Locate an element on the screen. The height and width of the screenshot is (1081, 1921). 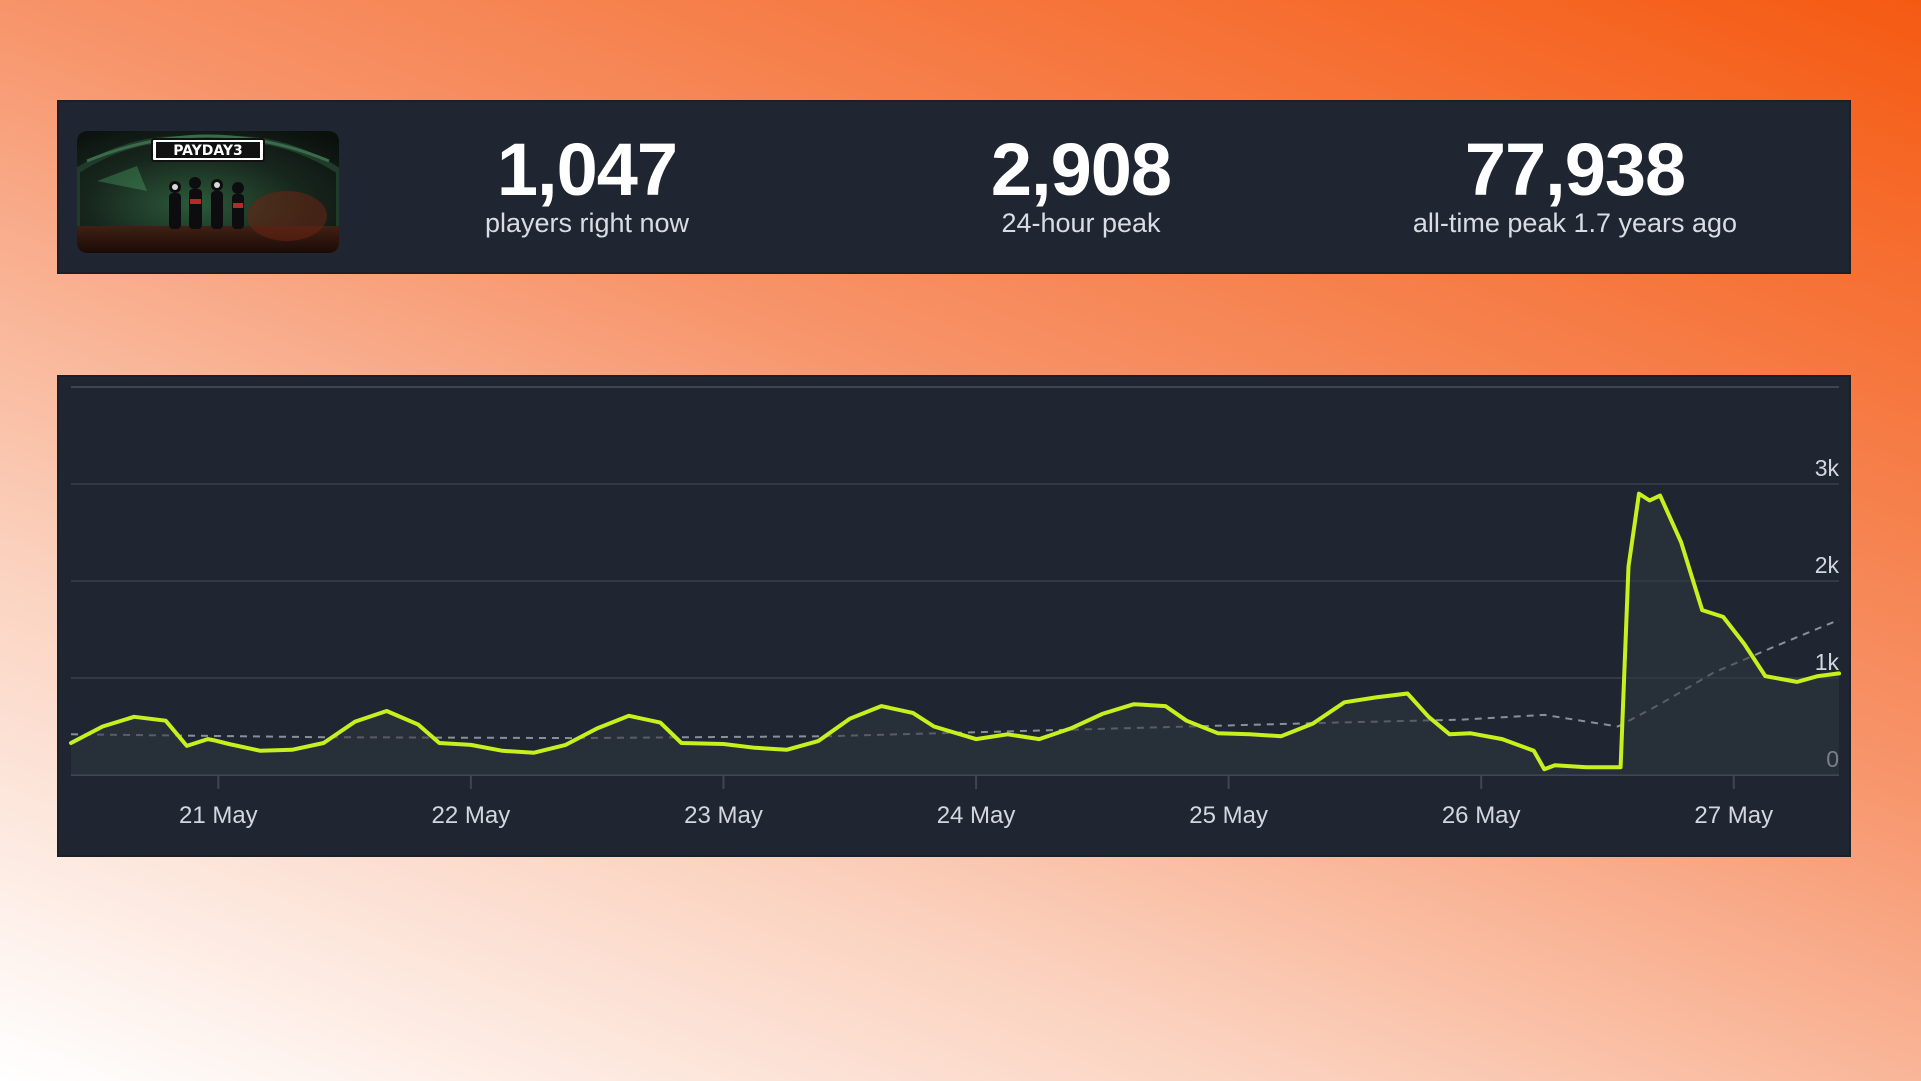
y-tick-label: 2k is located at coordinates (1827, 565).